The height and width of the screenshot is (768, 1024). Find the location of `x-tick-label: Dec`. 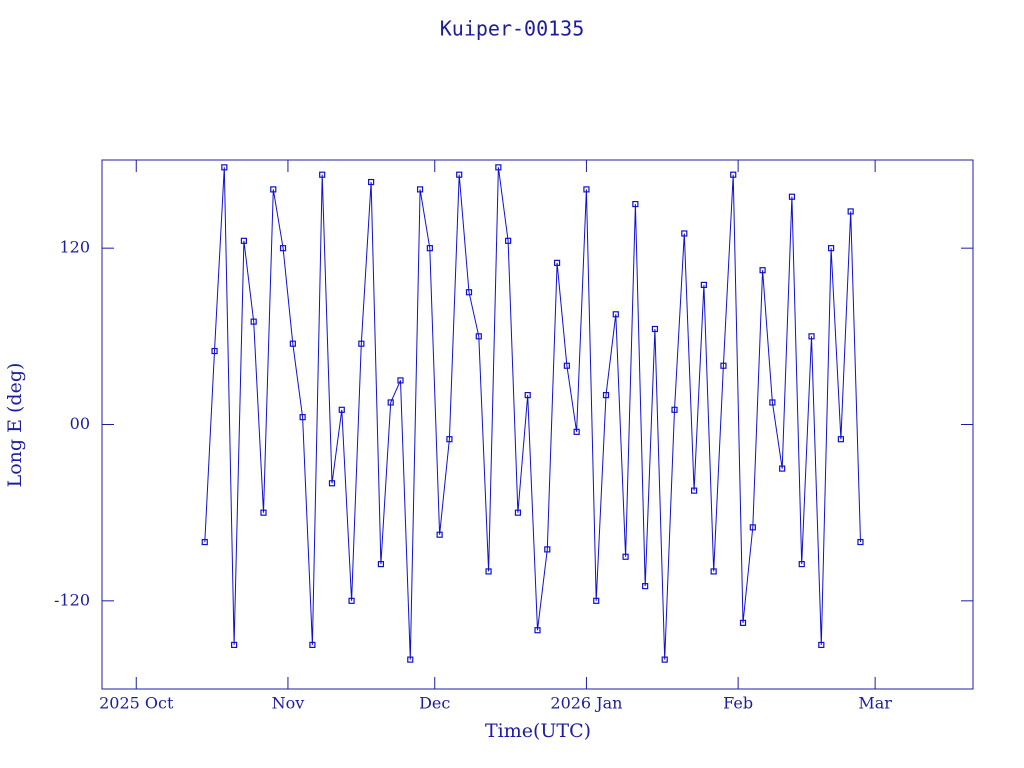

x-tick-label: Dec is located at coordinates (434, 703).